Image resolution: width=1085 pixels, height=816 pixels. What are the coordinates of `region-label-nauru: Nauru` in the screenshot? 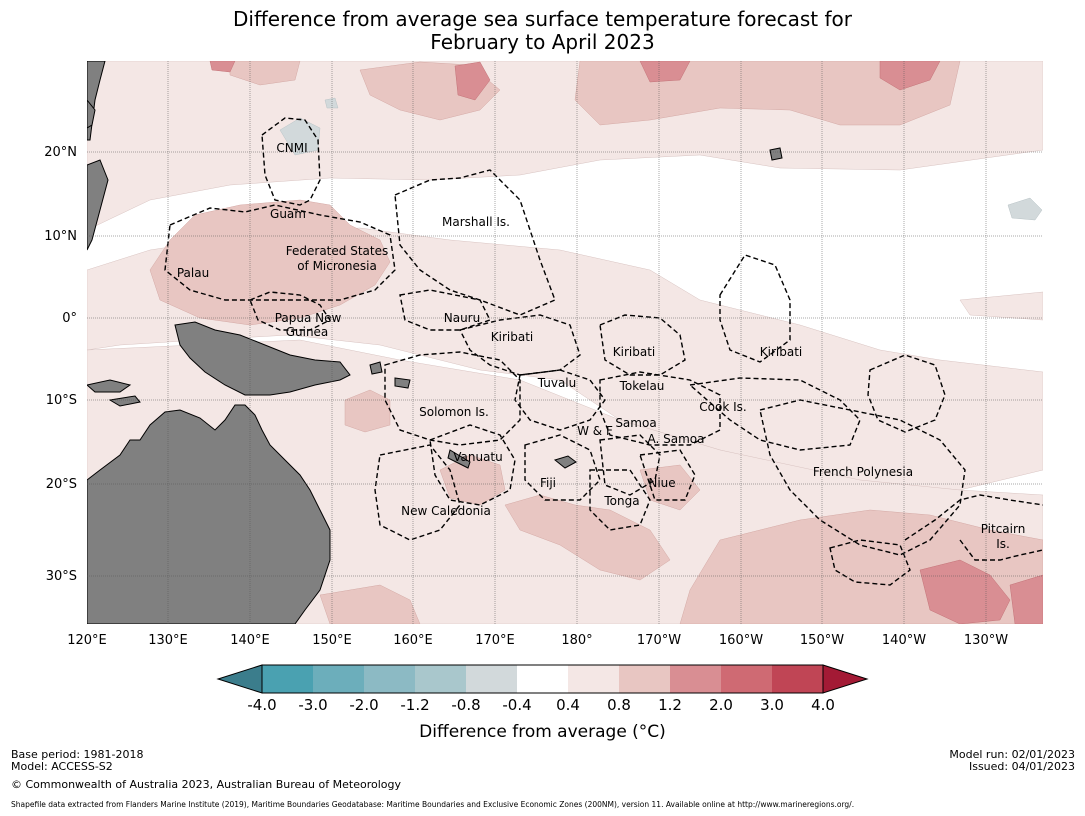 It's located at (462, 318).